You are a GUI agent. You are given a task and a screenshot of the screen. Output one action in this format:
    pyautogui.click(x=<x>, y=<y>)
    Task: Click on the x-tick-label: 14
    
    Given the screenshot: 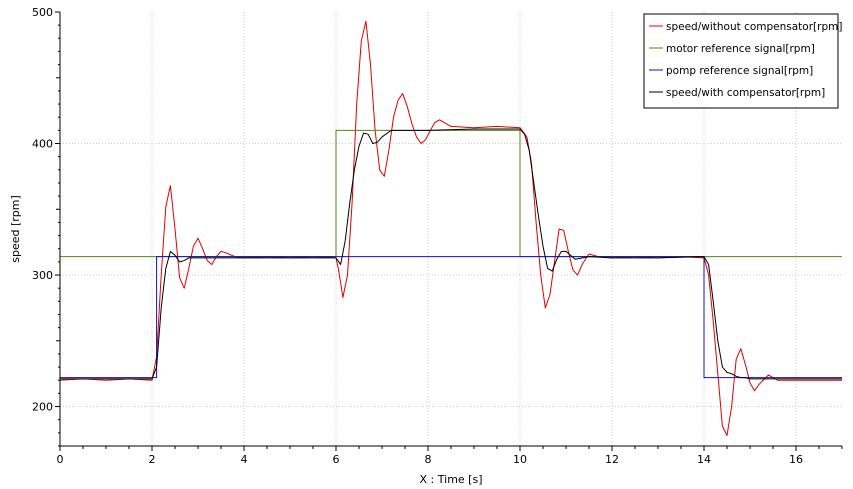 What is the action you would take?
    pyautogui.click(x=704, y=459)
    